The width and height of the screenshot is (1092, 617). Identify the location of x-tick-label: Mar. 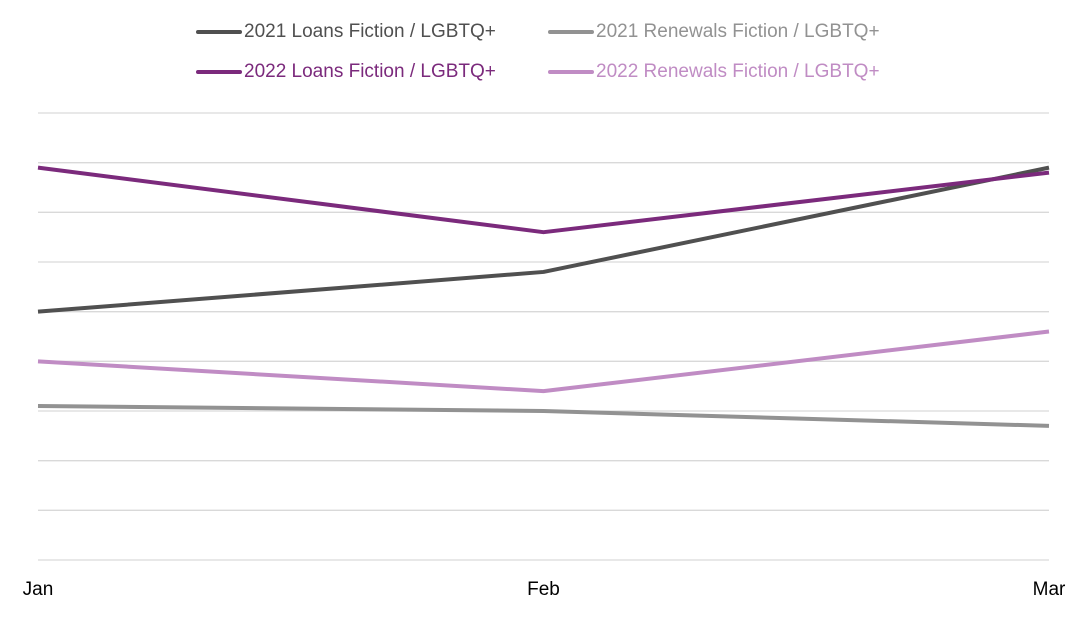
(1049, 589).